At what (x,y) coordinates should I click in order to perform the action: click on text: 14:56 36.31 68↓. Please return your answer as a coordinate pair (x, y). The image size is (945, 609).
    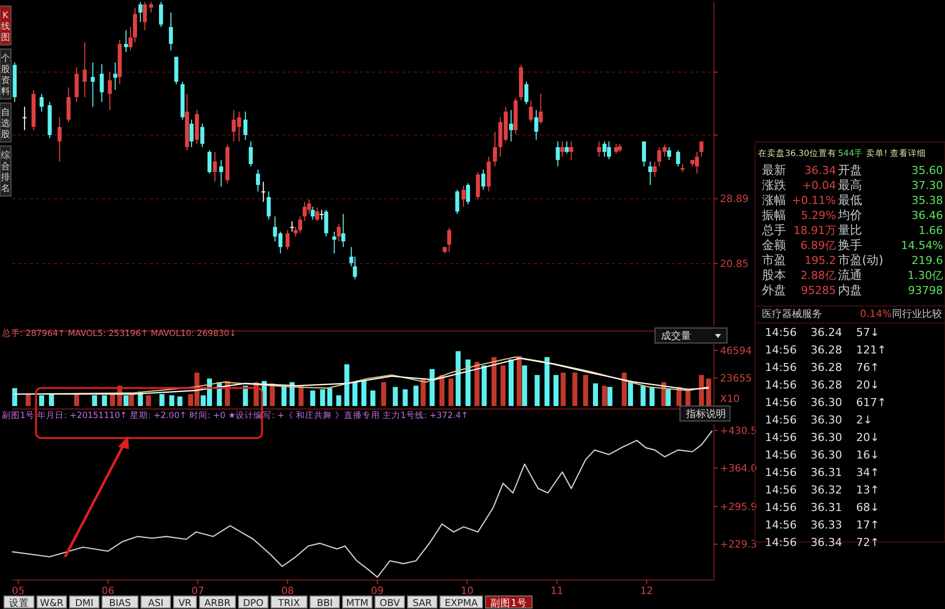
    Looking at the image, I should click on (822, 507).